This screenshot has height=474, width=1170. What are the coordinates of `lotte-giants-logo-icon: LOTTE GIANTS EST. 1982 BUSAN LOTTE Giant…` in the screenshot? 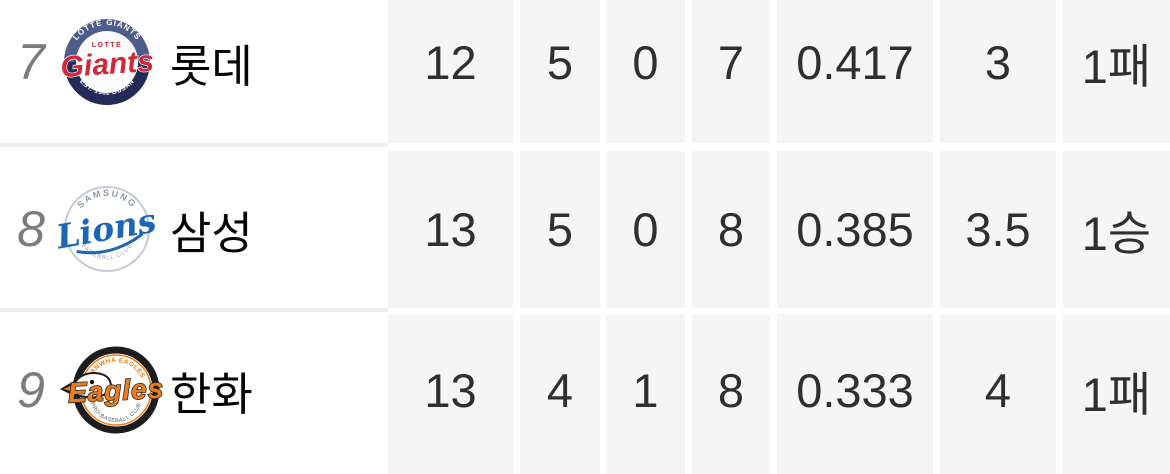 It's located at (107, 62).